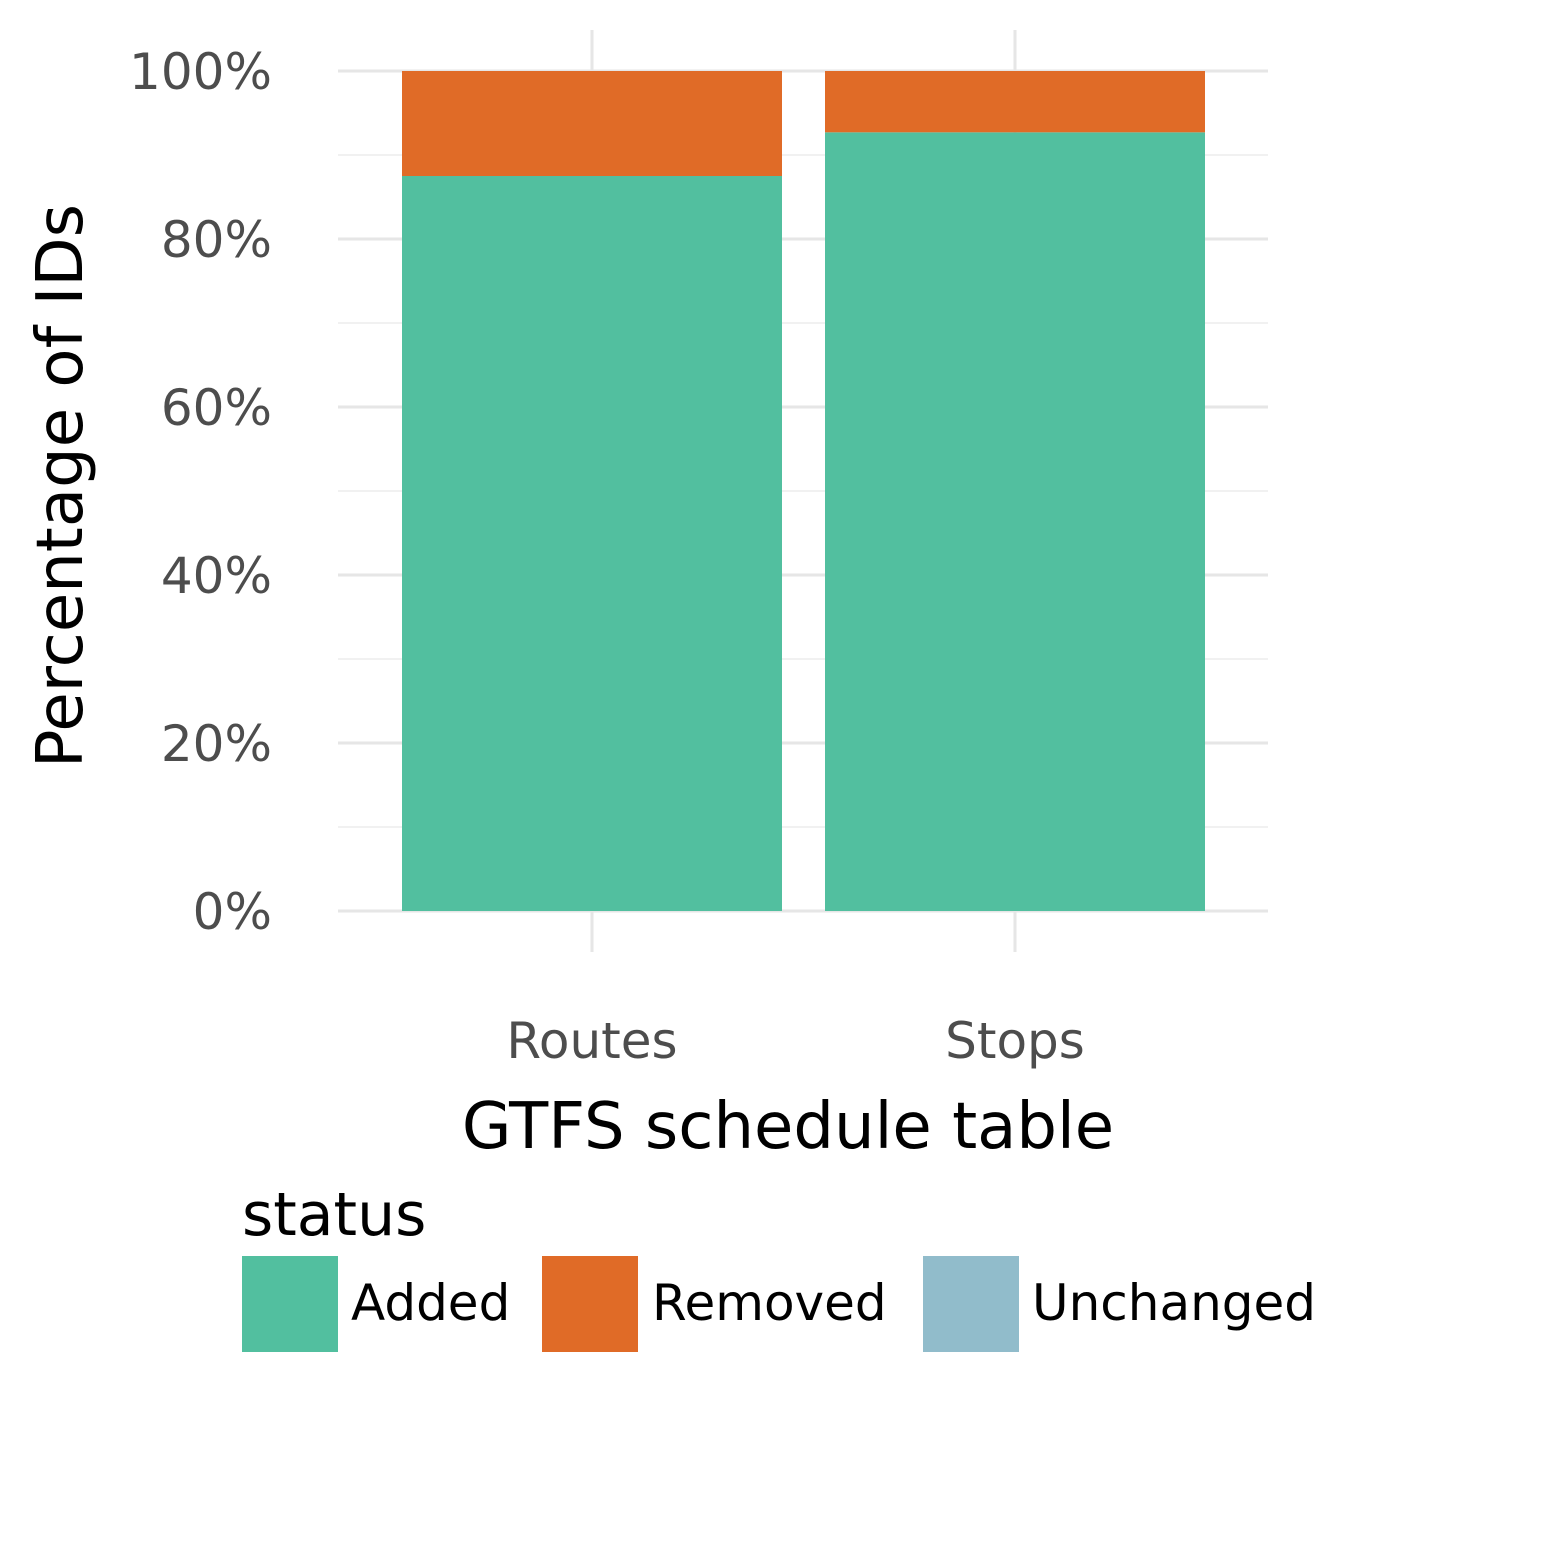 This screenshot has height=1562, width=1544. I want to click on legend: status Added Removed Unchanged, so click(779, 1266).